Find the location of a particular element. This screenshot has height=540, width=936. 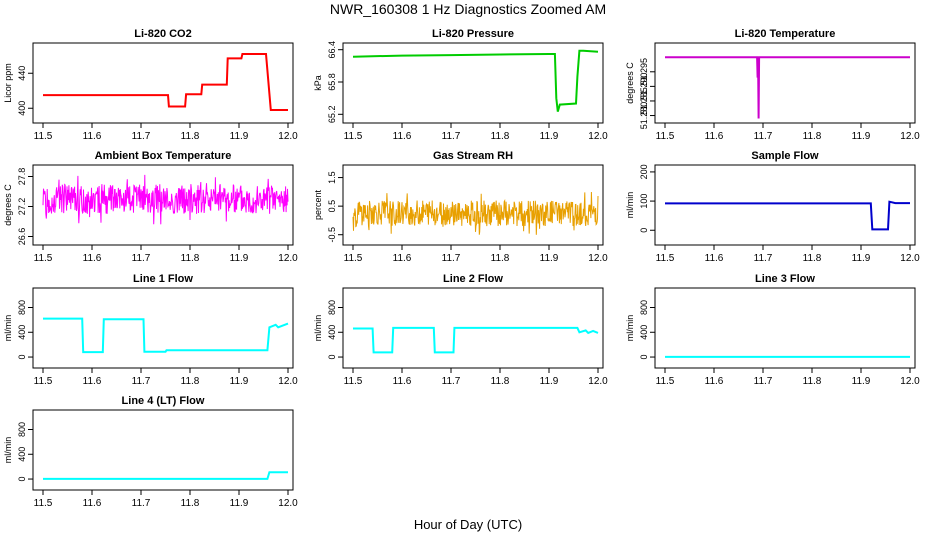

plot-frame is located at coordinates (785, 83).